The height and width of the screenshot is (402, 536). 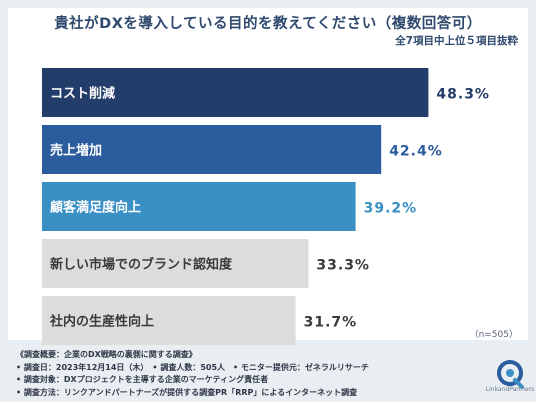 What do you see at coordinates (510, 374) in the screenshot?
I see `link-and-partners-logo-icon` at bounding box center [510, 374].